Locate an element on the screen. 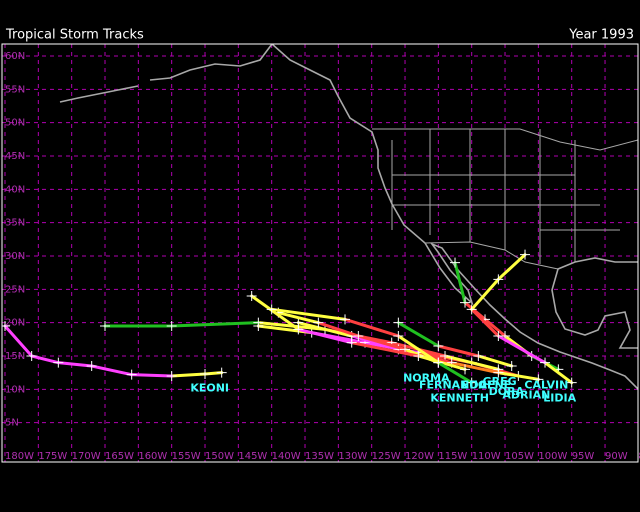  storm-name: KEONI is located at coordinates (209, 388).